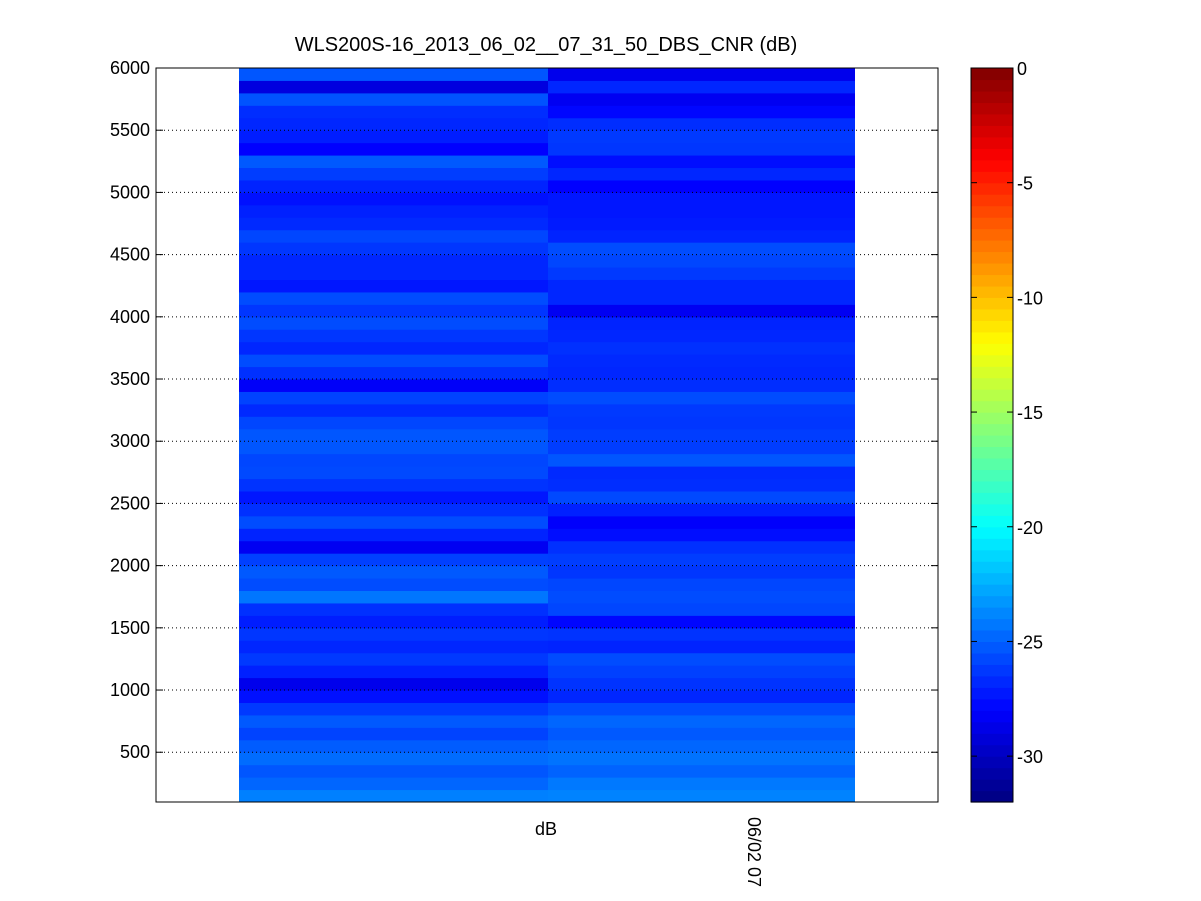  I want to click on y-tick-label-5500: 5500, so click(130, 130).